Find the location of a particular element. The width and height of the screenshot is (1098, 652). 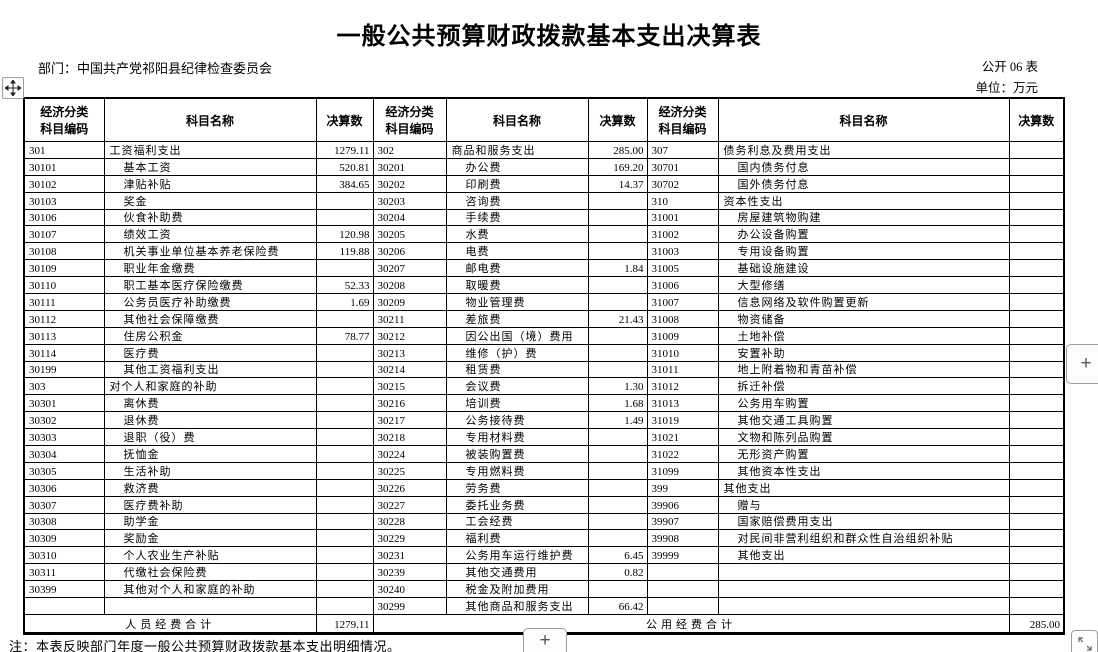

code-cell: 39908 is located at coordinates (682, 538).